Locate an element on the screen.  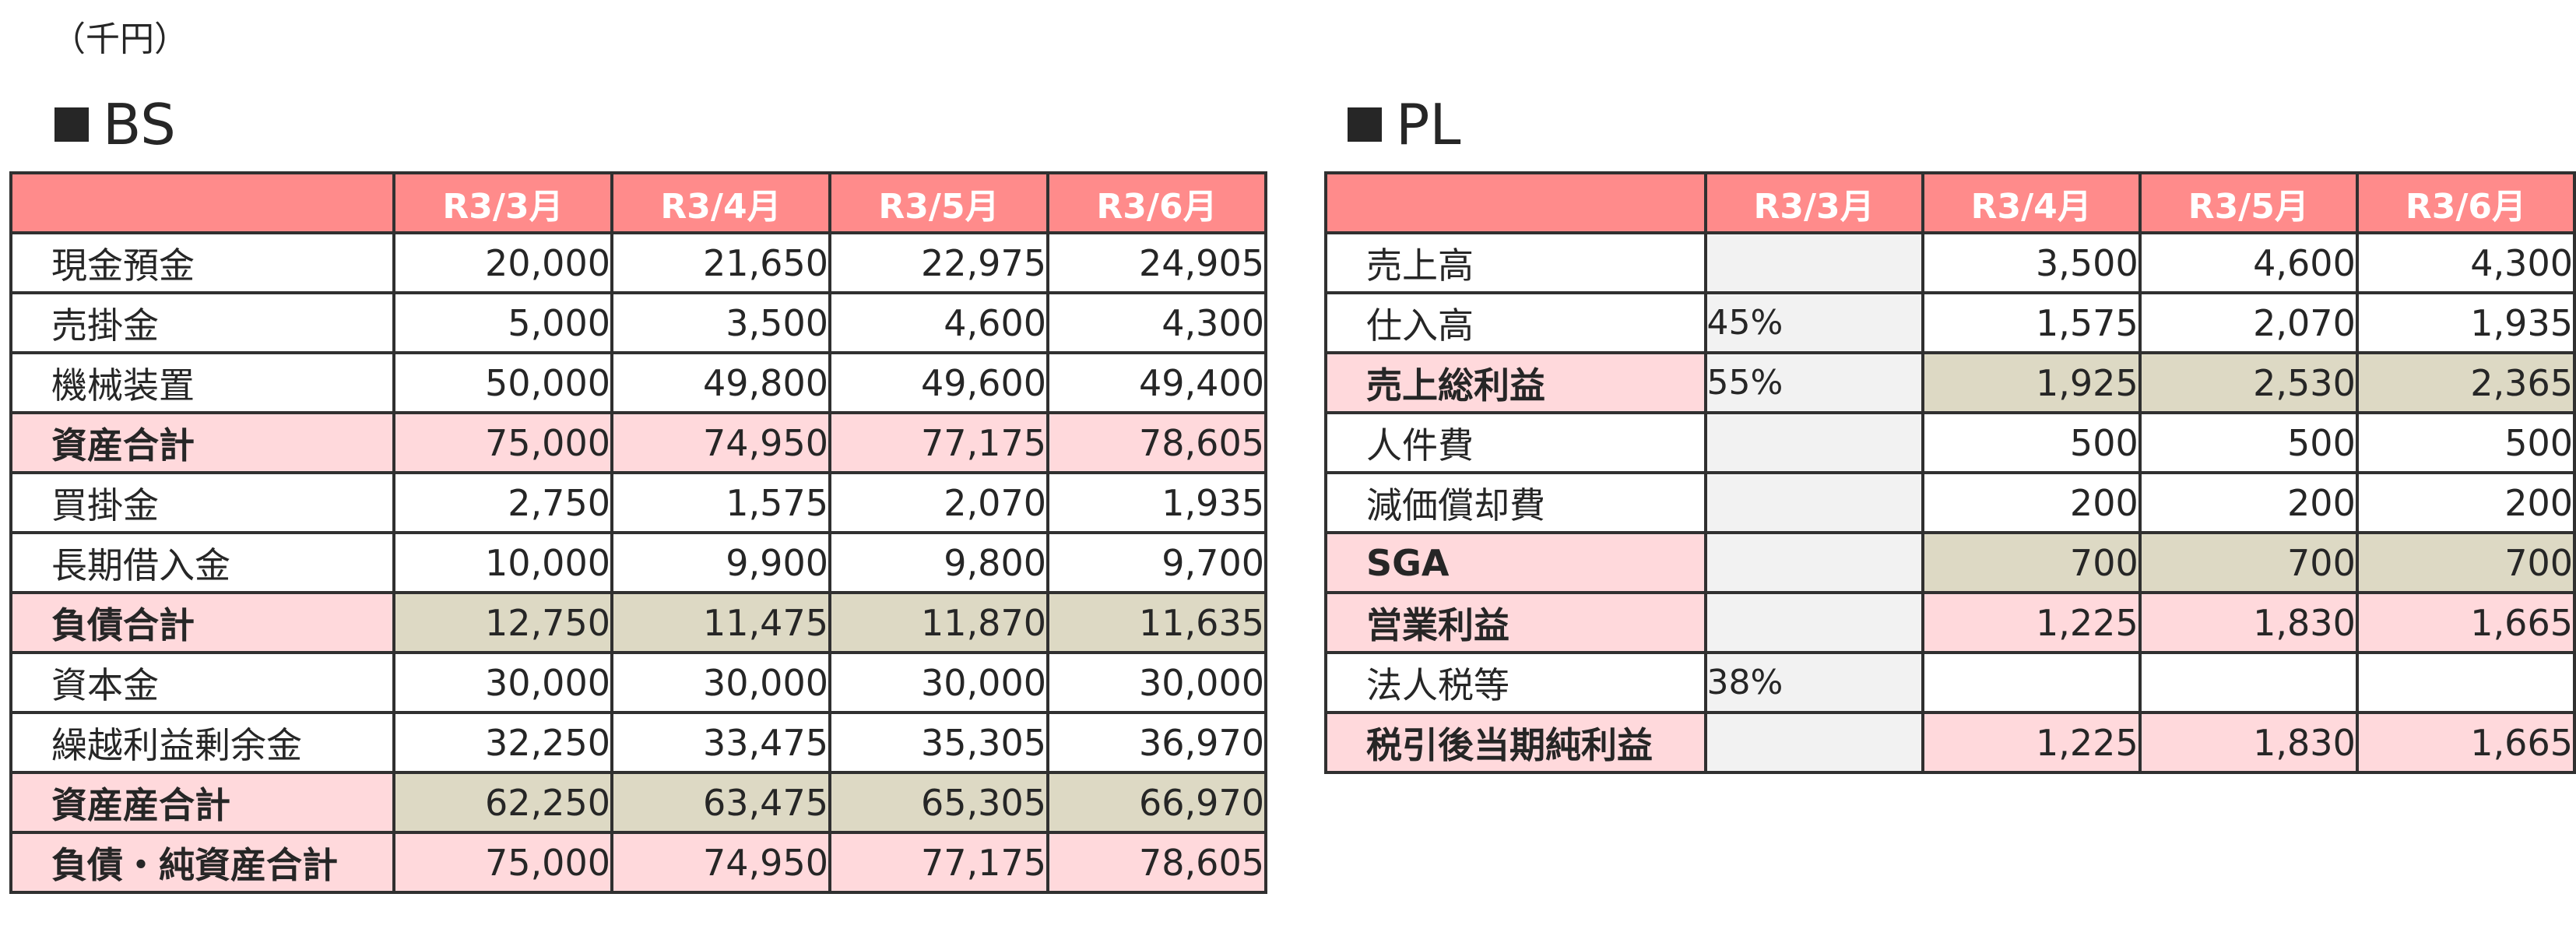
table-row: 資産産合計 62,250 63,475 65,305 66,970 is located at coordinates (638, 802).